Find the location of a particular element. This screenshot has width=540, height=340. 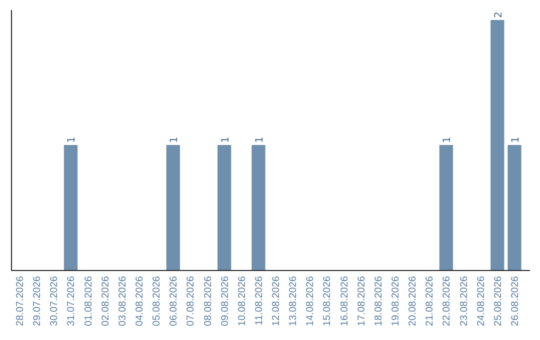

x-tick-label: 19.08.2026 is located at coordinates (396, 301).